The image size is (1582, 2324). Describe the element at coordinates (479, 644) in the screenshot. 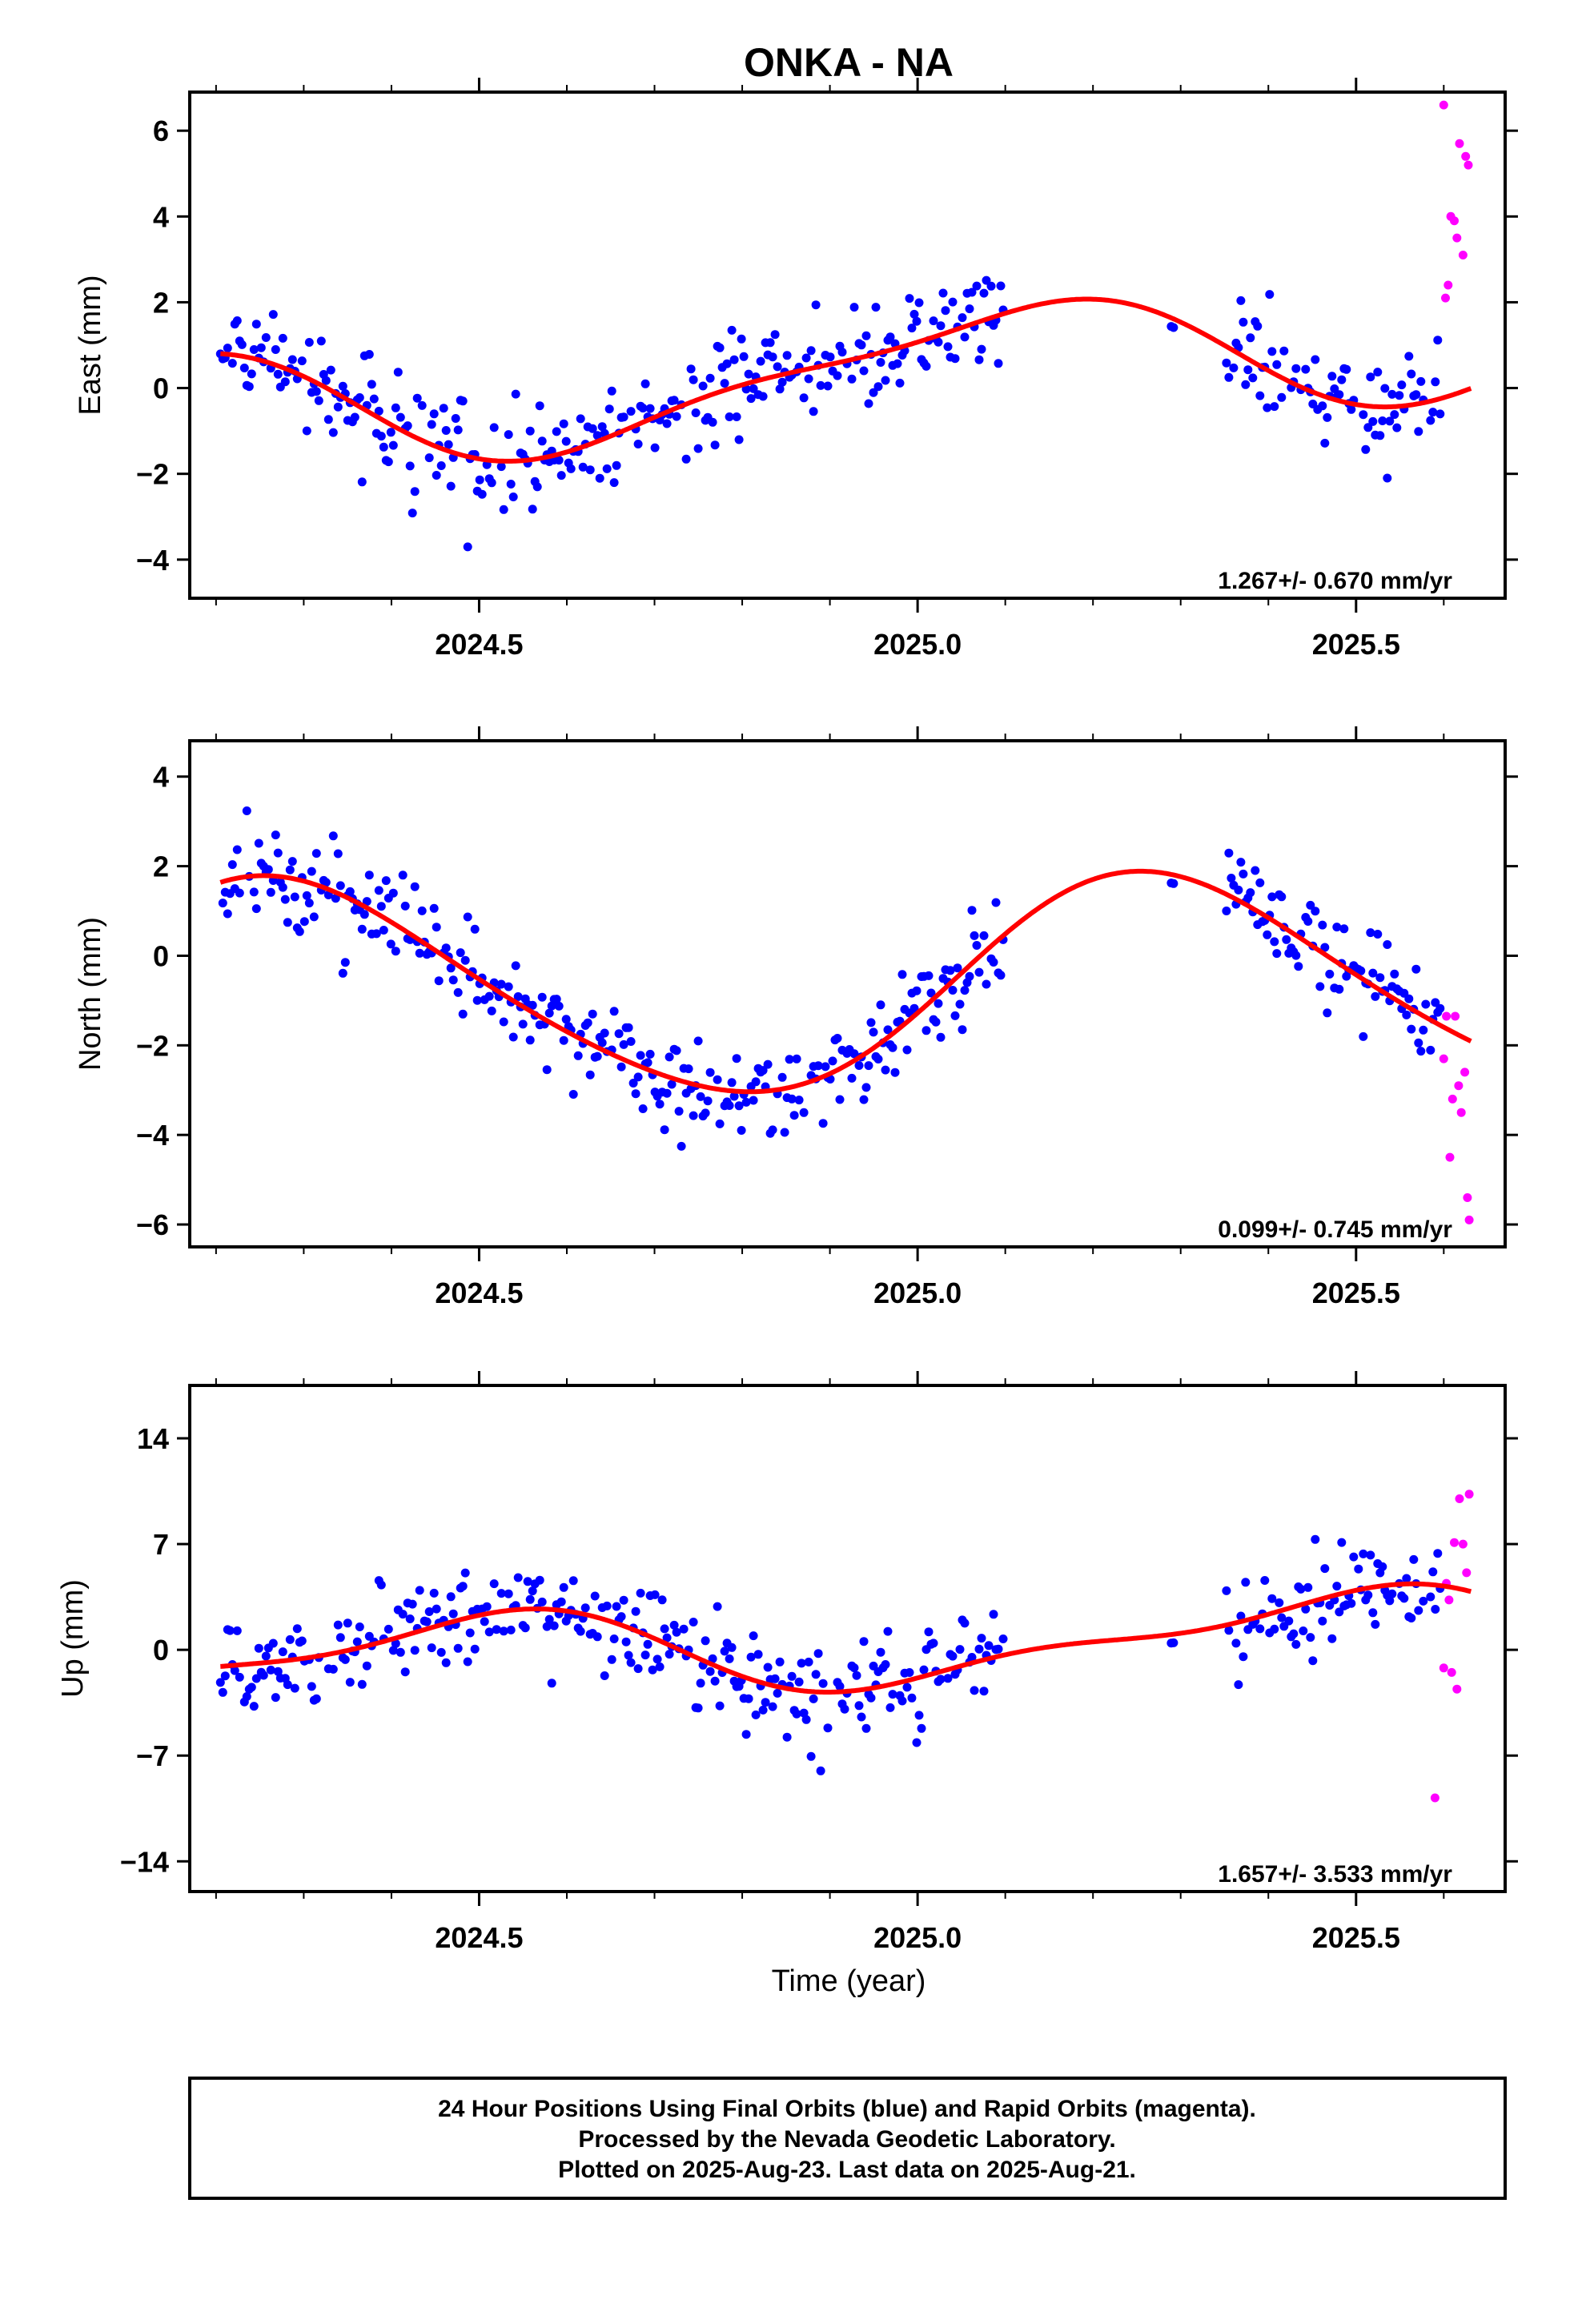

I see `east-x-tick-label: 2024.5` at that location.